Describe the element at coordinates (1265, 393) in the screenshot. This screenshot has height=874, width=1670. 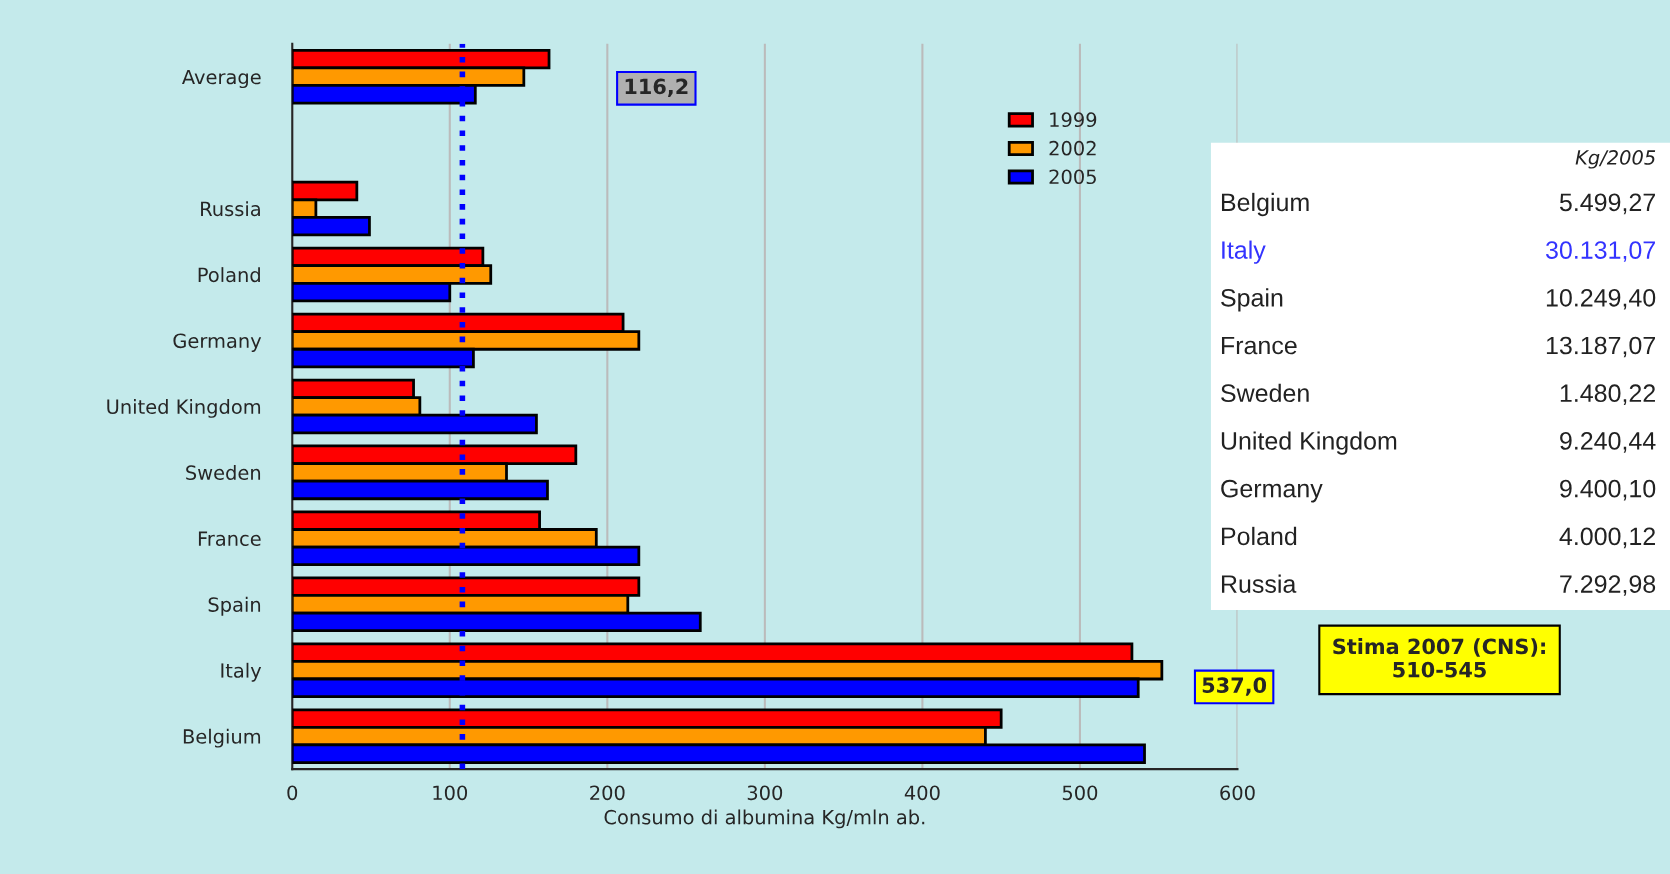
I see `category-label: Sweden` at that location.